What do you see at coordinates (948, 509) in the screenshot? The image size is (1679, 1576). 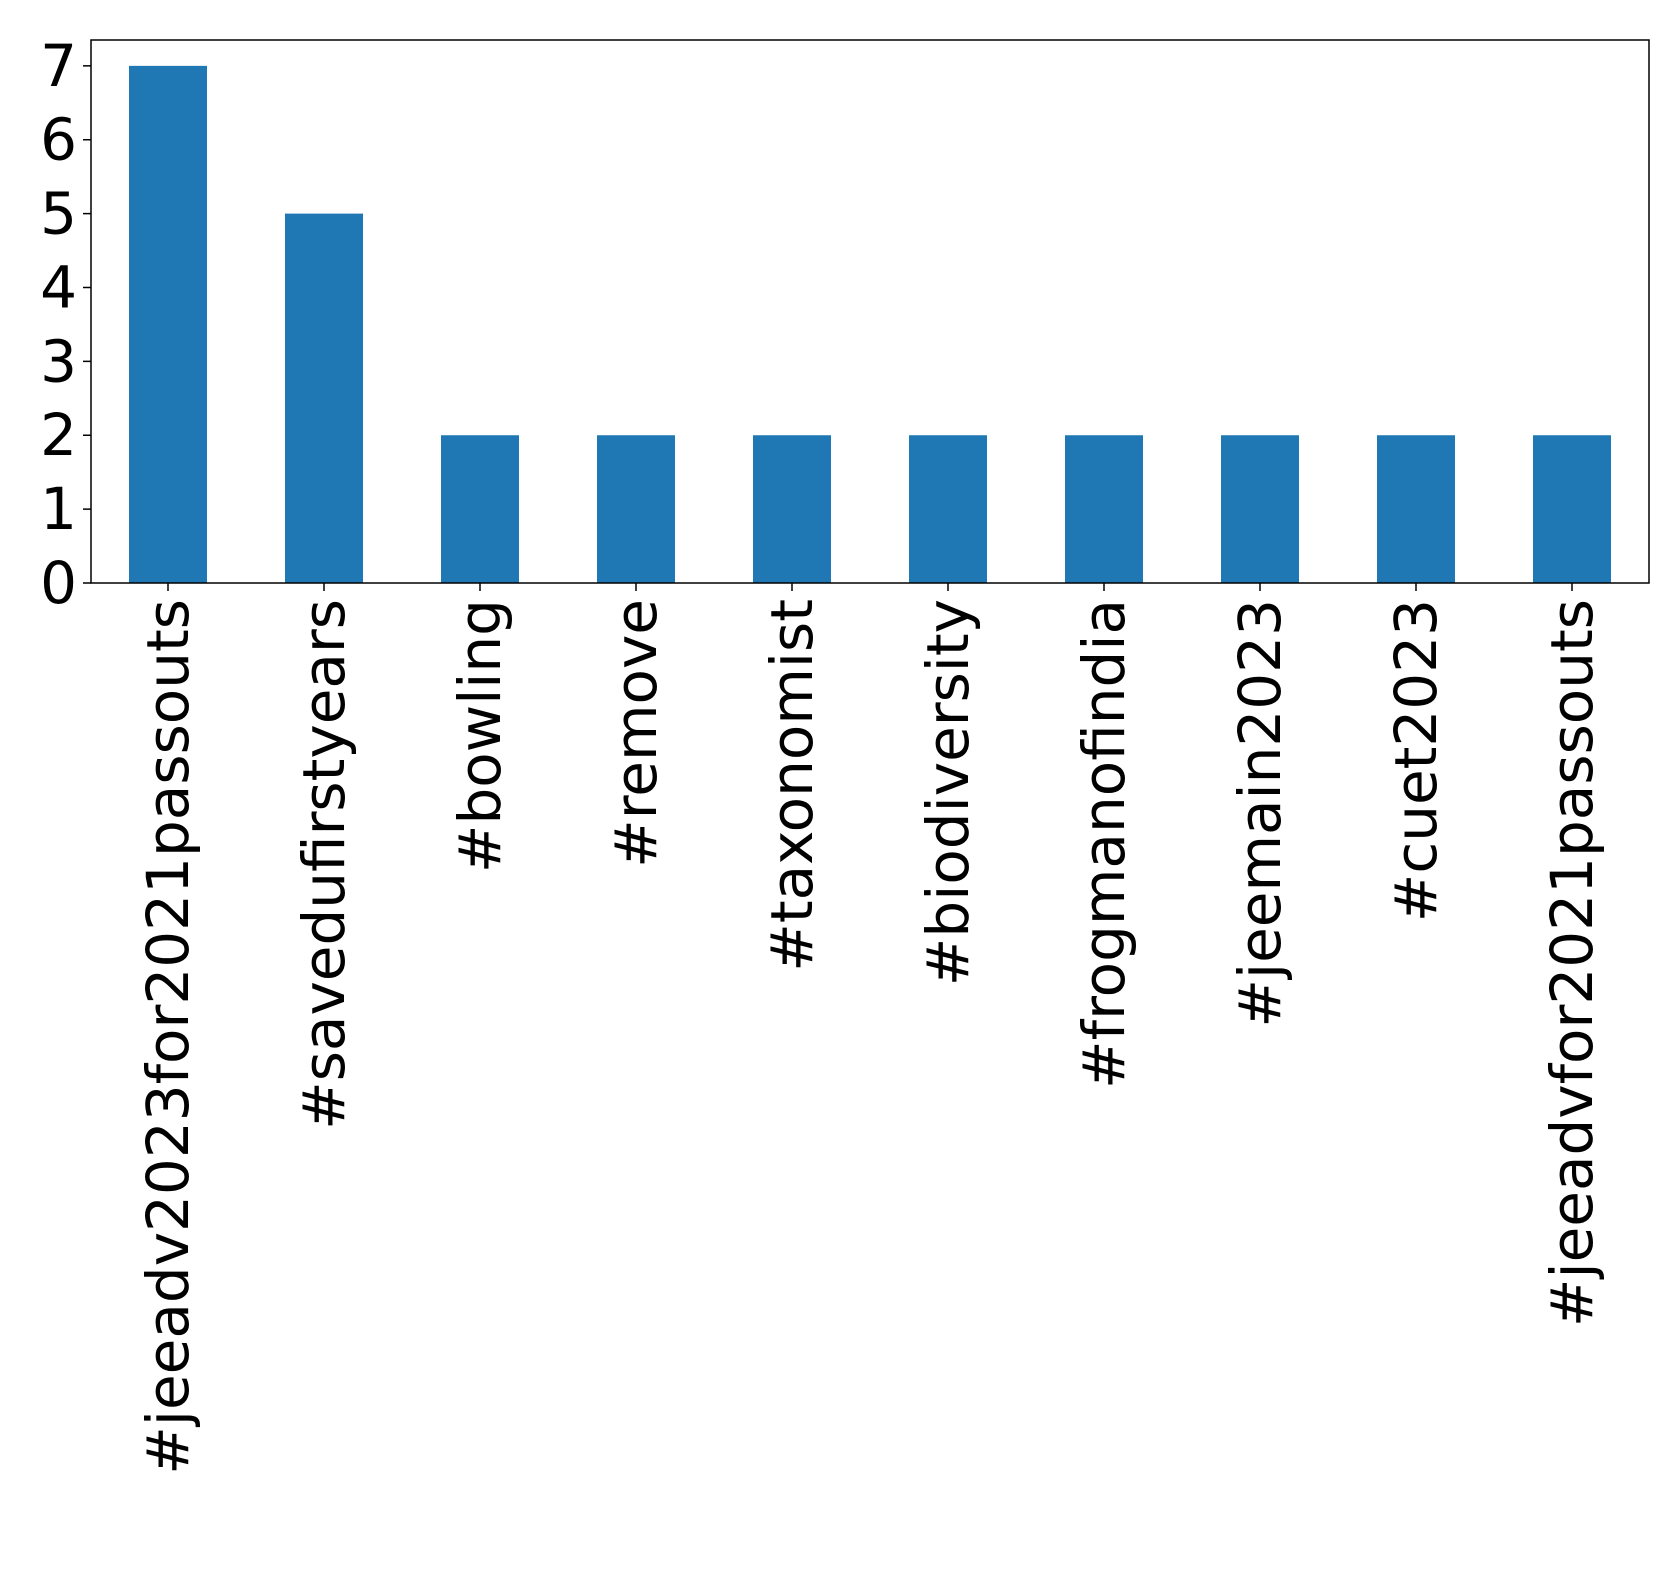 I see `bar-biodiversity` at bounding box center [948, 509].